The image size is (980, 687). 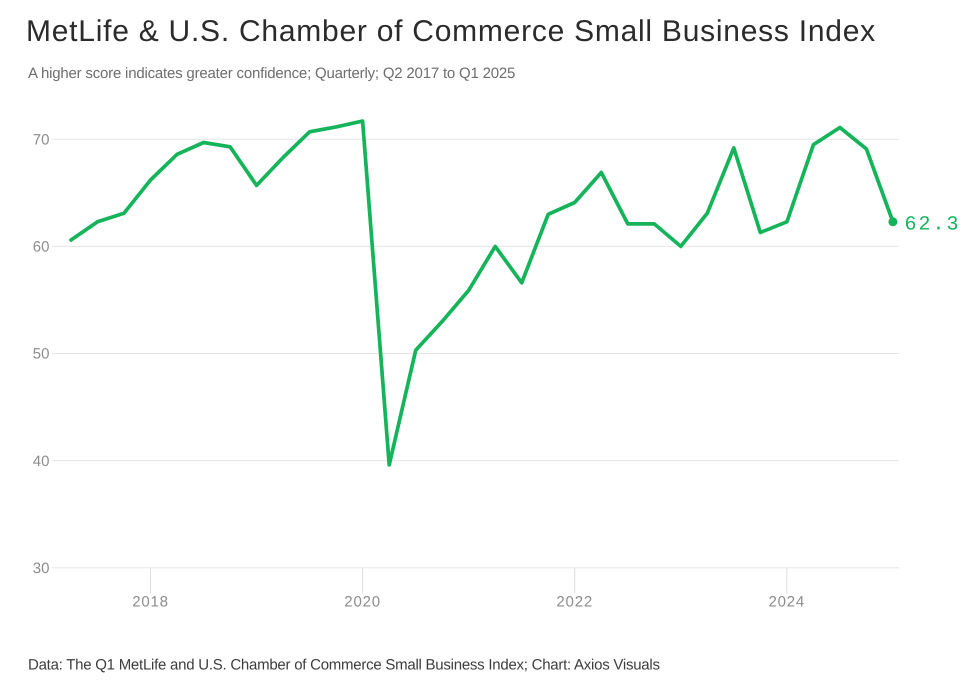 I want to click on svg-text: 70, so click(x=41, y=140).